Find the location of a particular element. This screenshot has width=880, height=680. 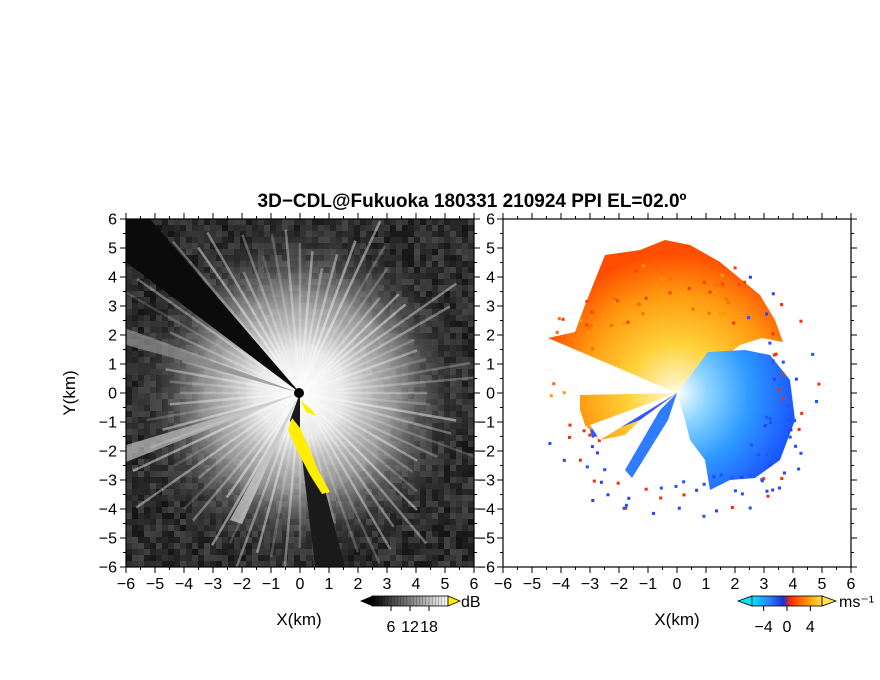

colorbar-tick-label: 0 is located at coordinates (787, 627).